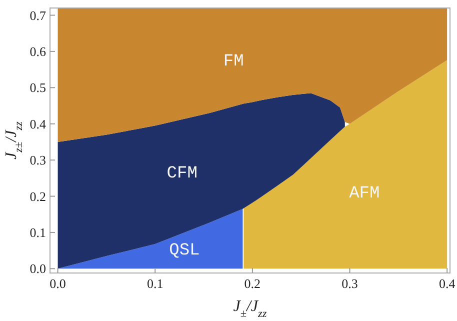 The height and width of the screenshot is (321, 457). What do you see at coordinates (182, 174) in the screenshot?
I see `series-label: CFM` at bounding box center [182, 174].